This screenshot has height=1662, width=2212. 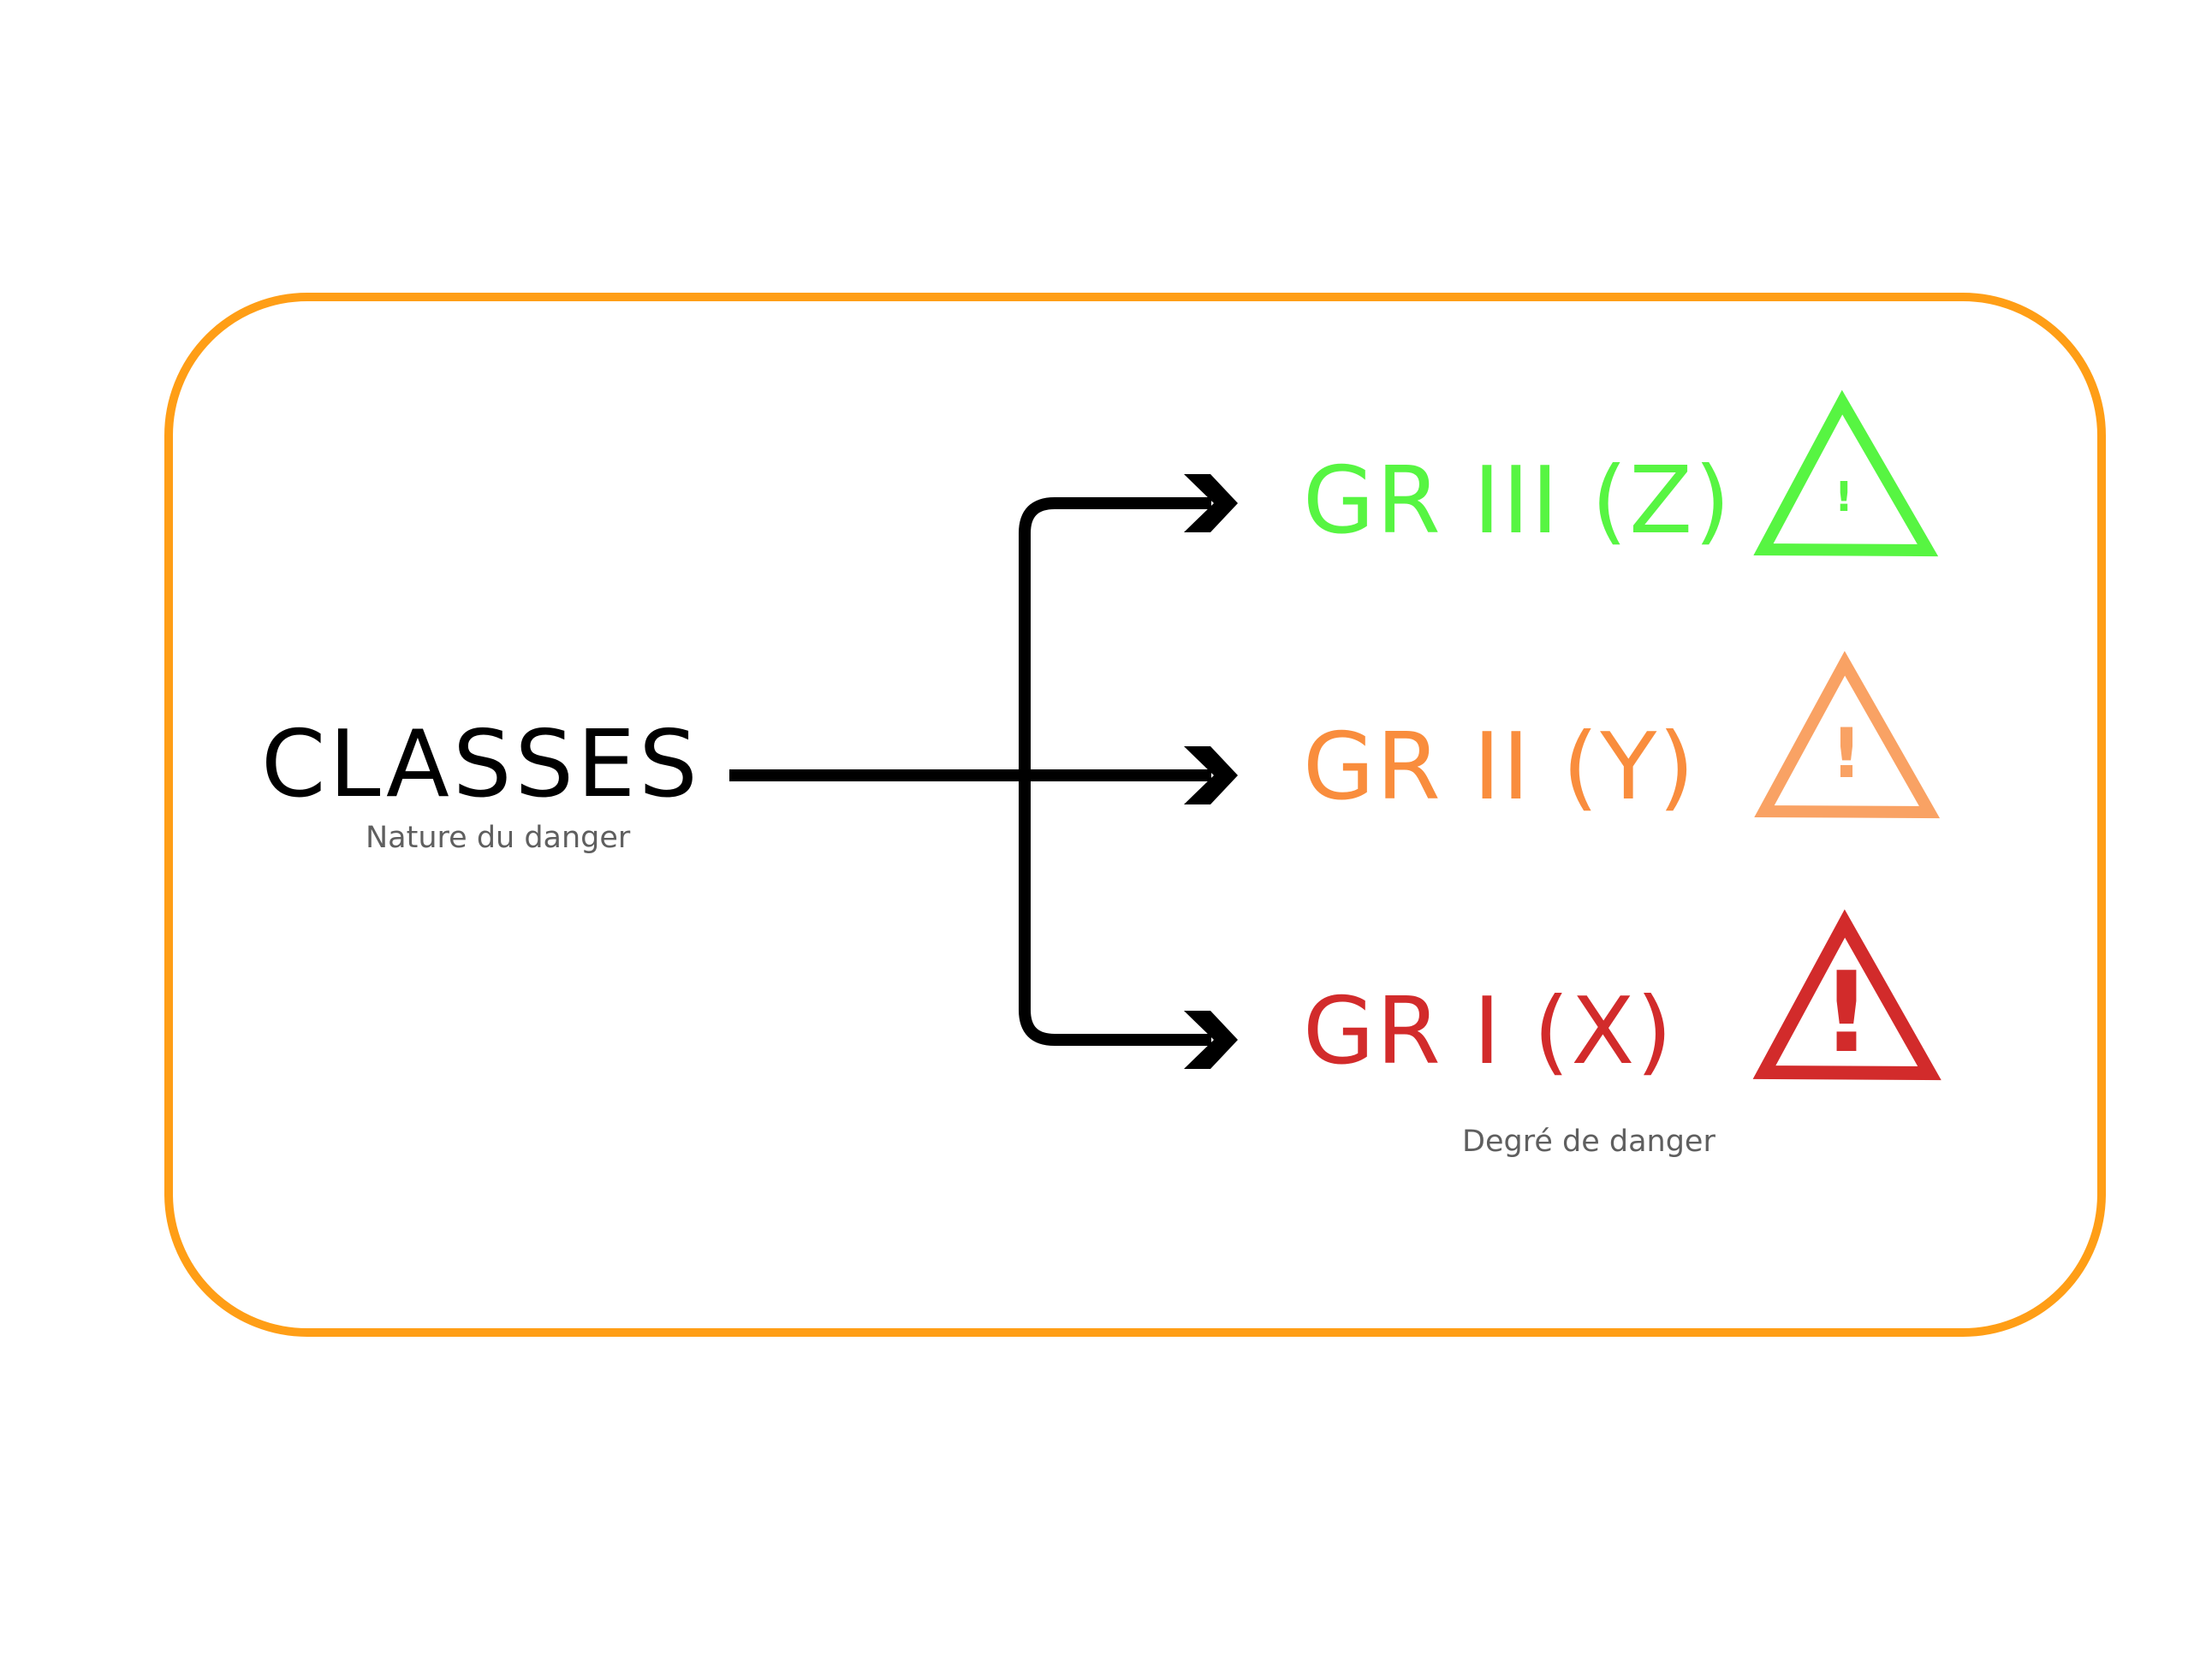 I want to click on source-title: CLASSES, so click(x=481, y=765).